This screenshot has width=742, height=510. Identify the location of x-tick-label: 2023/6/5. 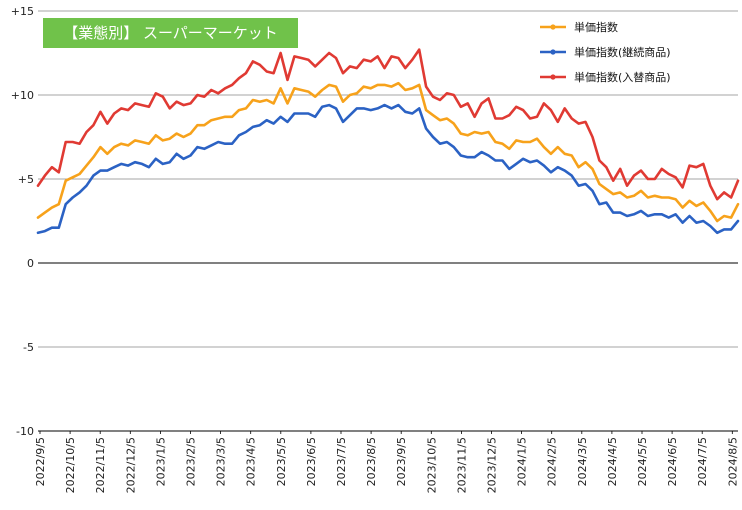
(311, 461).